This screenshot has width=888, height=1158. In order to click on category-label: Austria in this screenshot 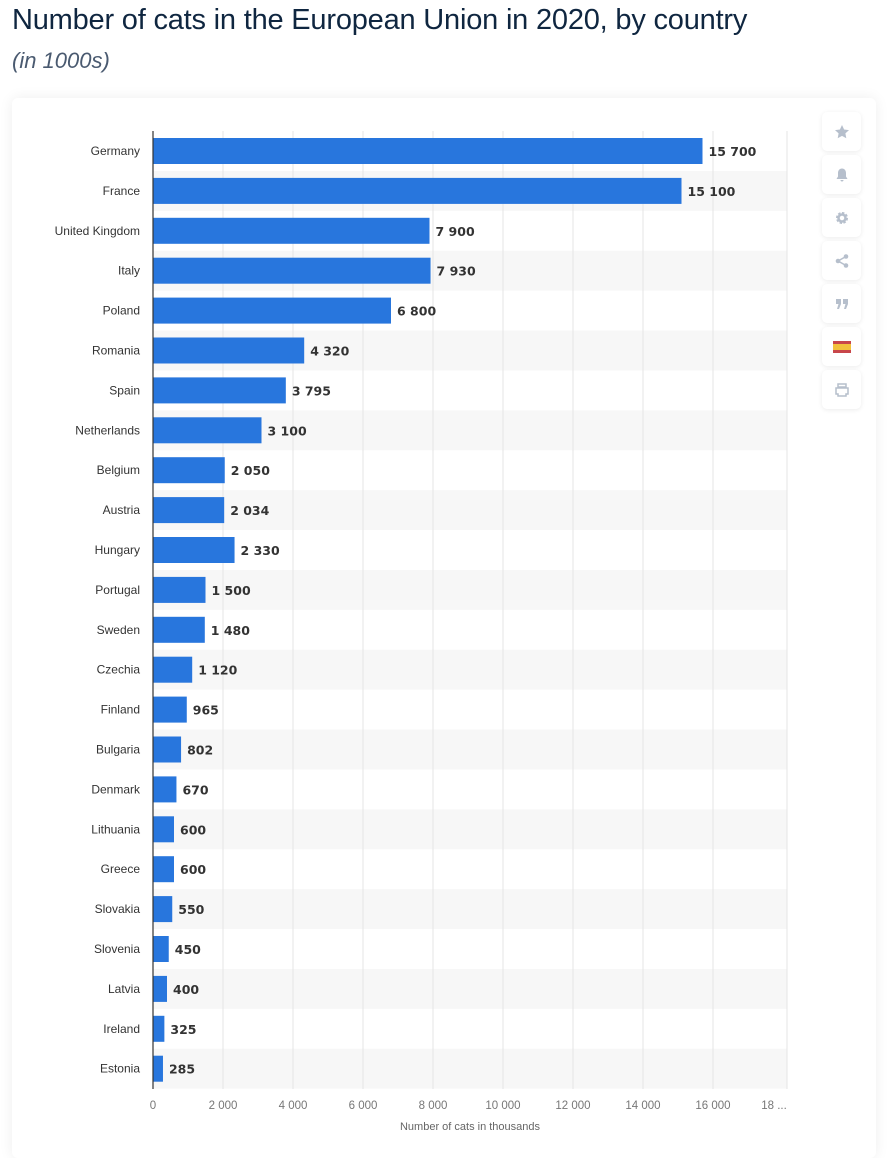, I will do `click(122, 510)`.